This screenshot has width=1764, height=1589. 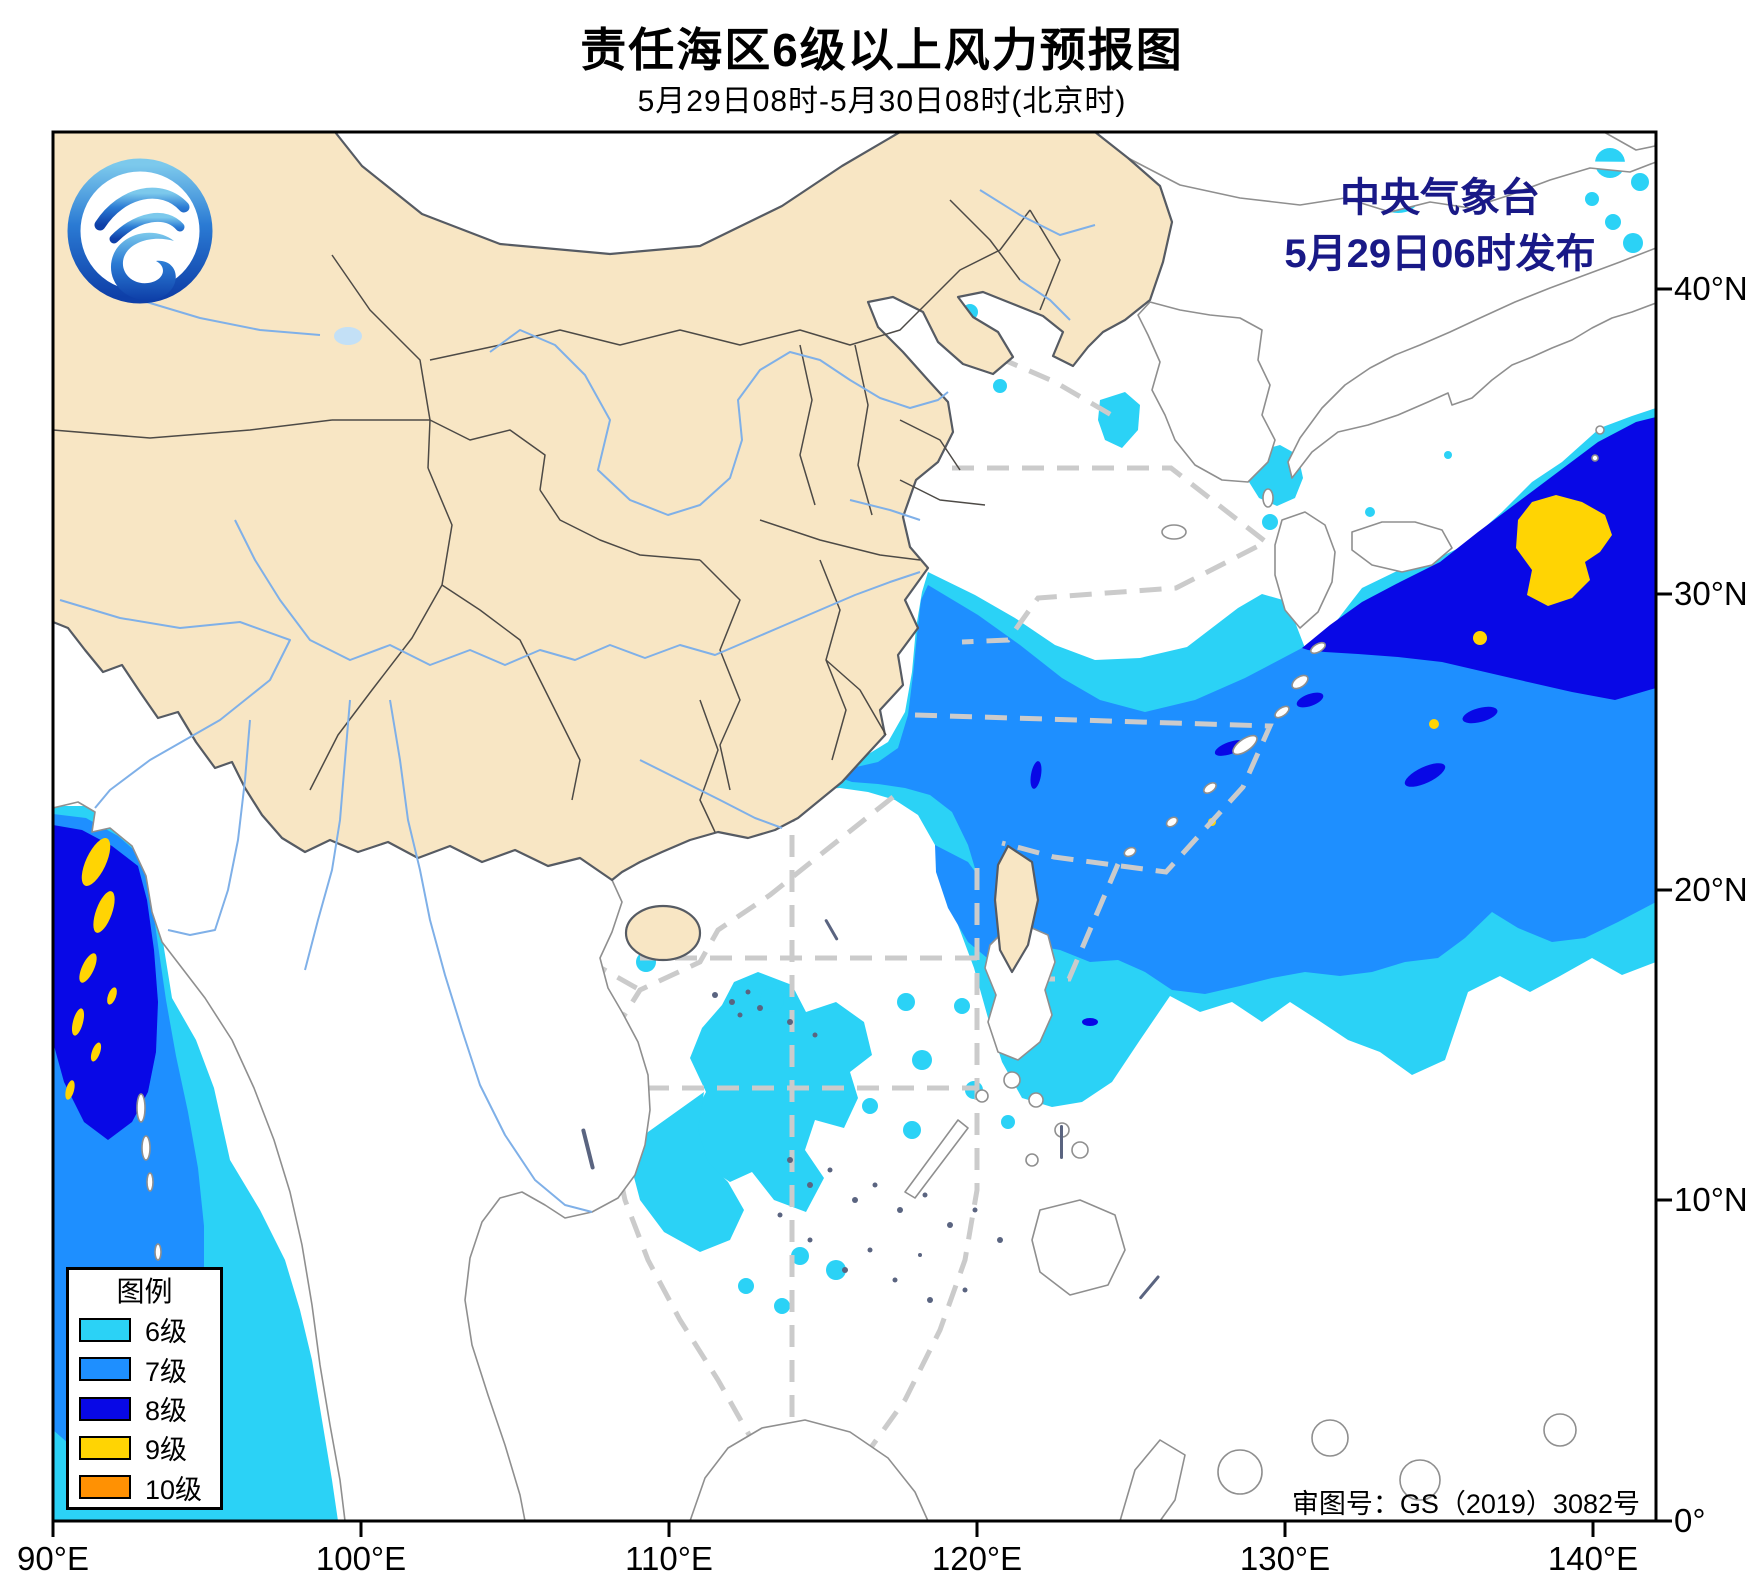 What do you see at coordinates (1440, 226) in the screenshot?
I see `issuer-block: 中央气象台 5月29日06时发布` at bounding box center [1440, 226].